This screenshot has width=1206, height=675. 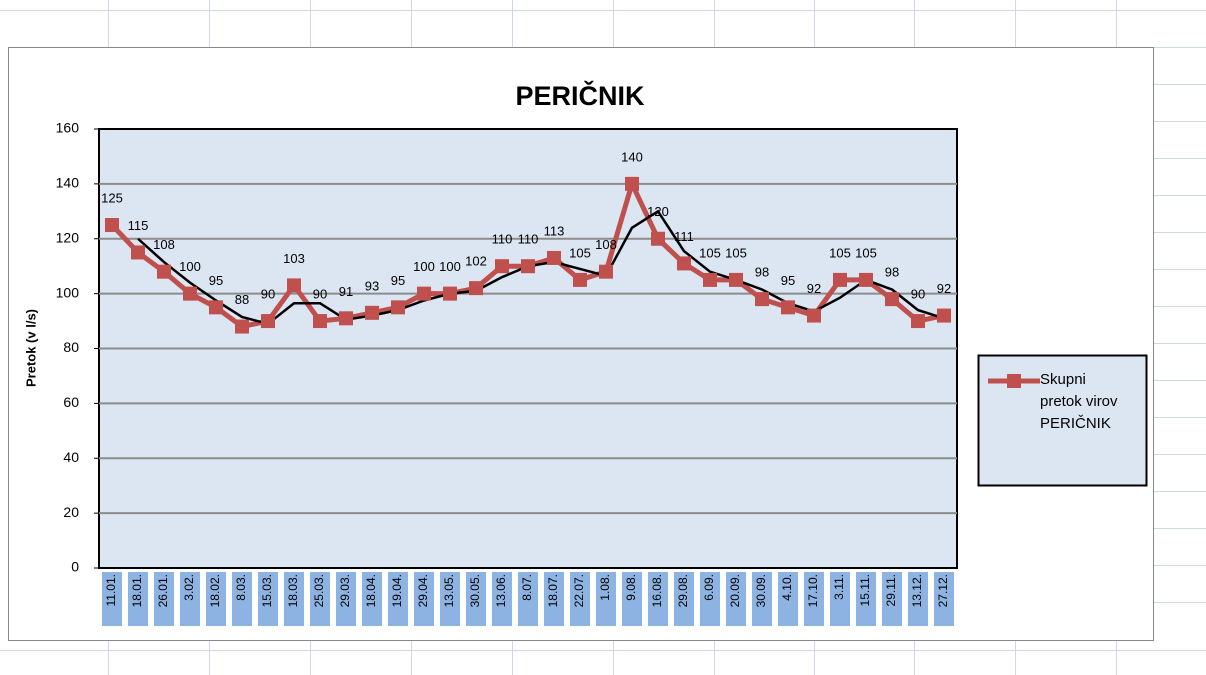 What do you see at coordinates (554, 230) in the screenshot?
I see `data-label: 113` at bounding box center [554, 230].